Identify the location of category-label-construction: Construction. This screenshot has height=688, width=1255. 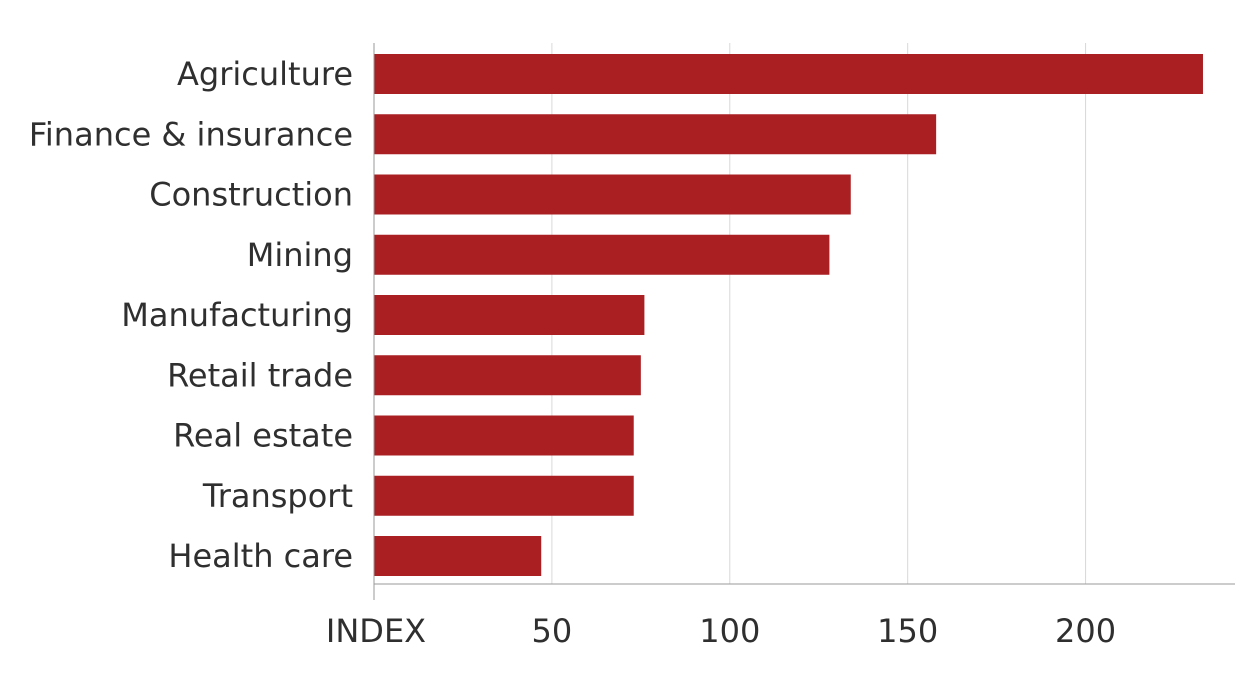
(251, 195).